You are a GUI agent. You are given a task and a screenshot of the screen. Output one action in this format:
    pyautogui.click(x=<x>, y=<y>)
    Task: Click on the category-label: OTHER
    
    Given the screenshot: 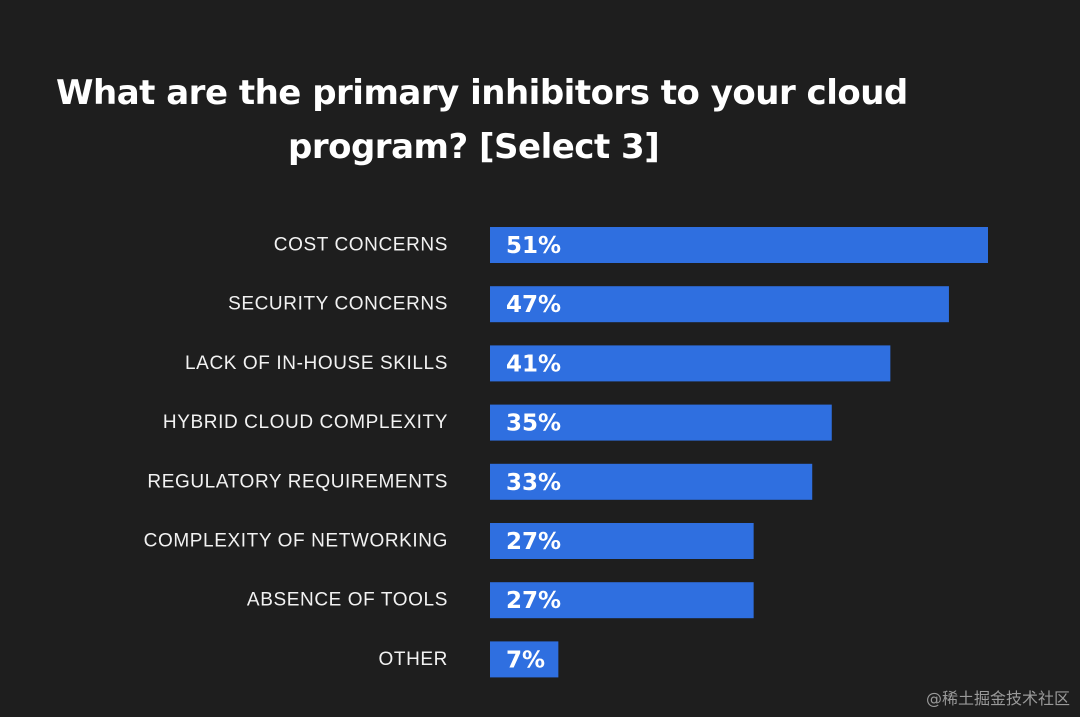 What is the action you would take?
    pyautogui.click(x=414, y=659)
    